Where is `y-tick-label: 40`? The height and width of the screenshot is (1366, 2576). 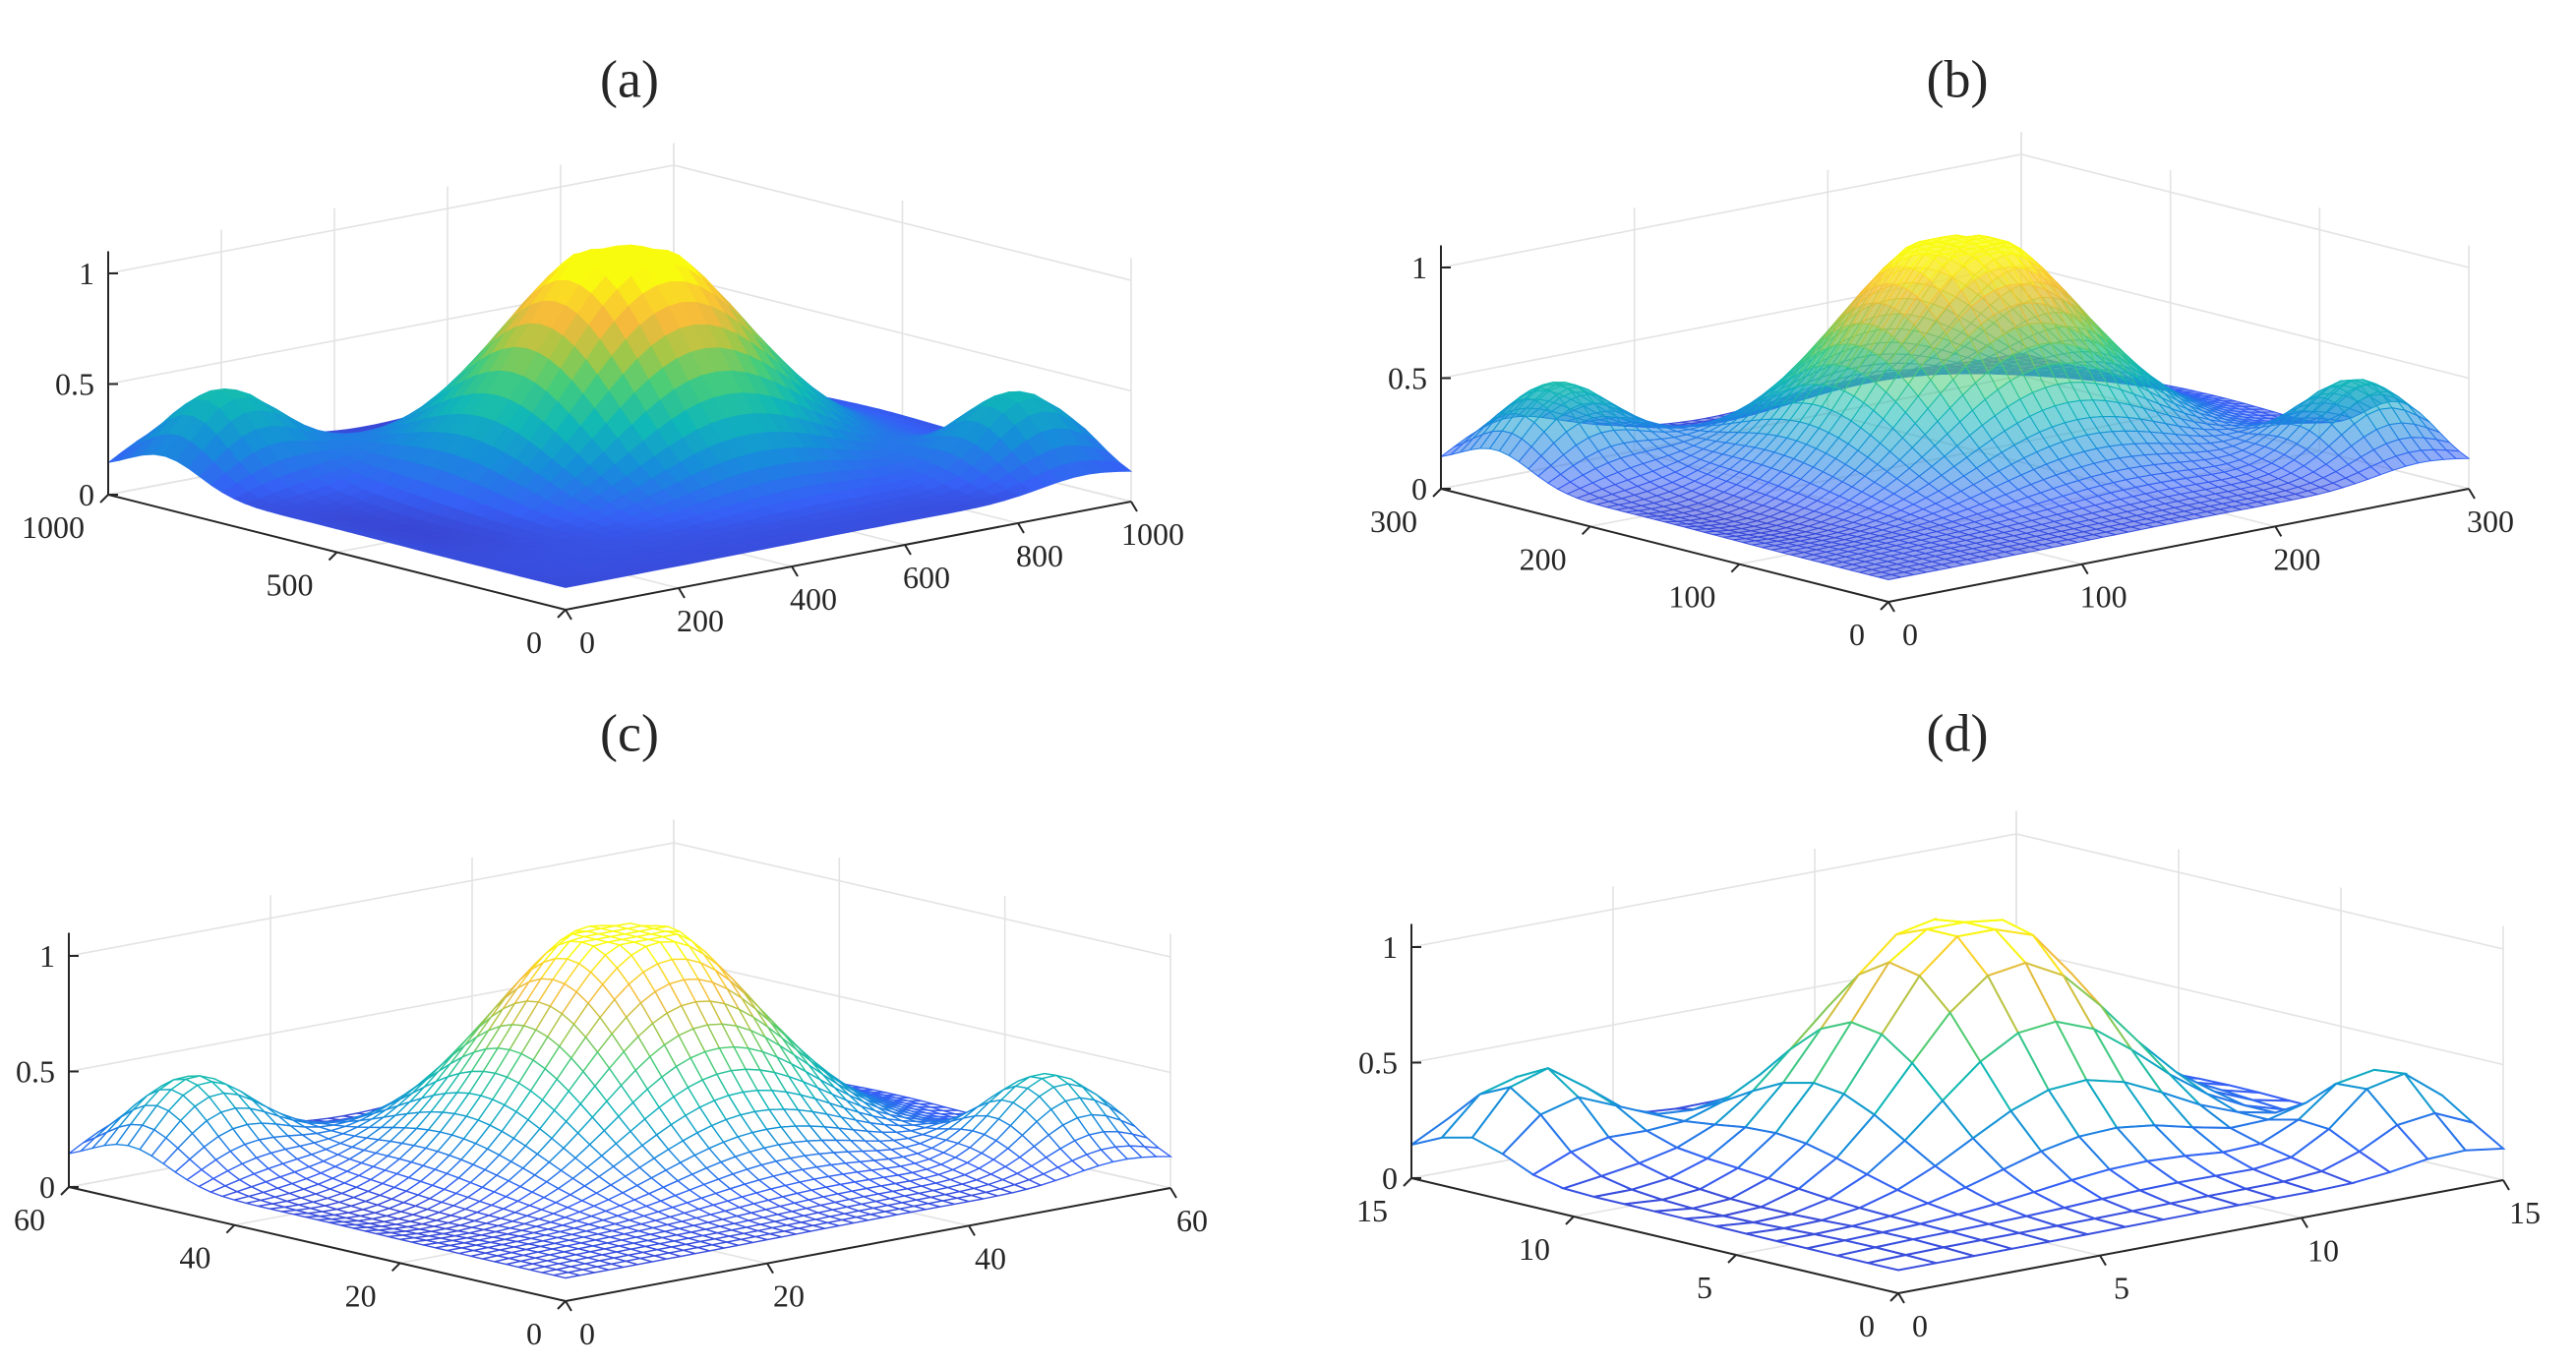
y-tick-label: 40 is located at coordinates (194, 1258).